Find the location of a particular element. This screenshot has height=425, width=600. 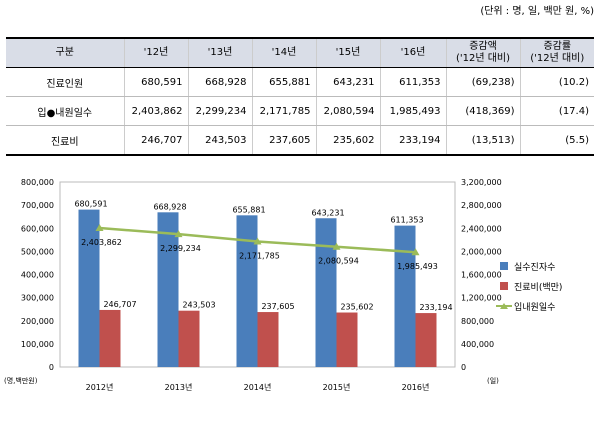

table-cell: 2,299,234 is located at coordinates (219, 111).